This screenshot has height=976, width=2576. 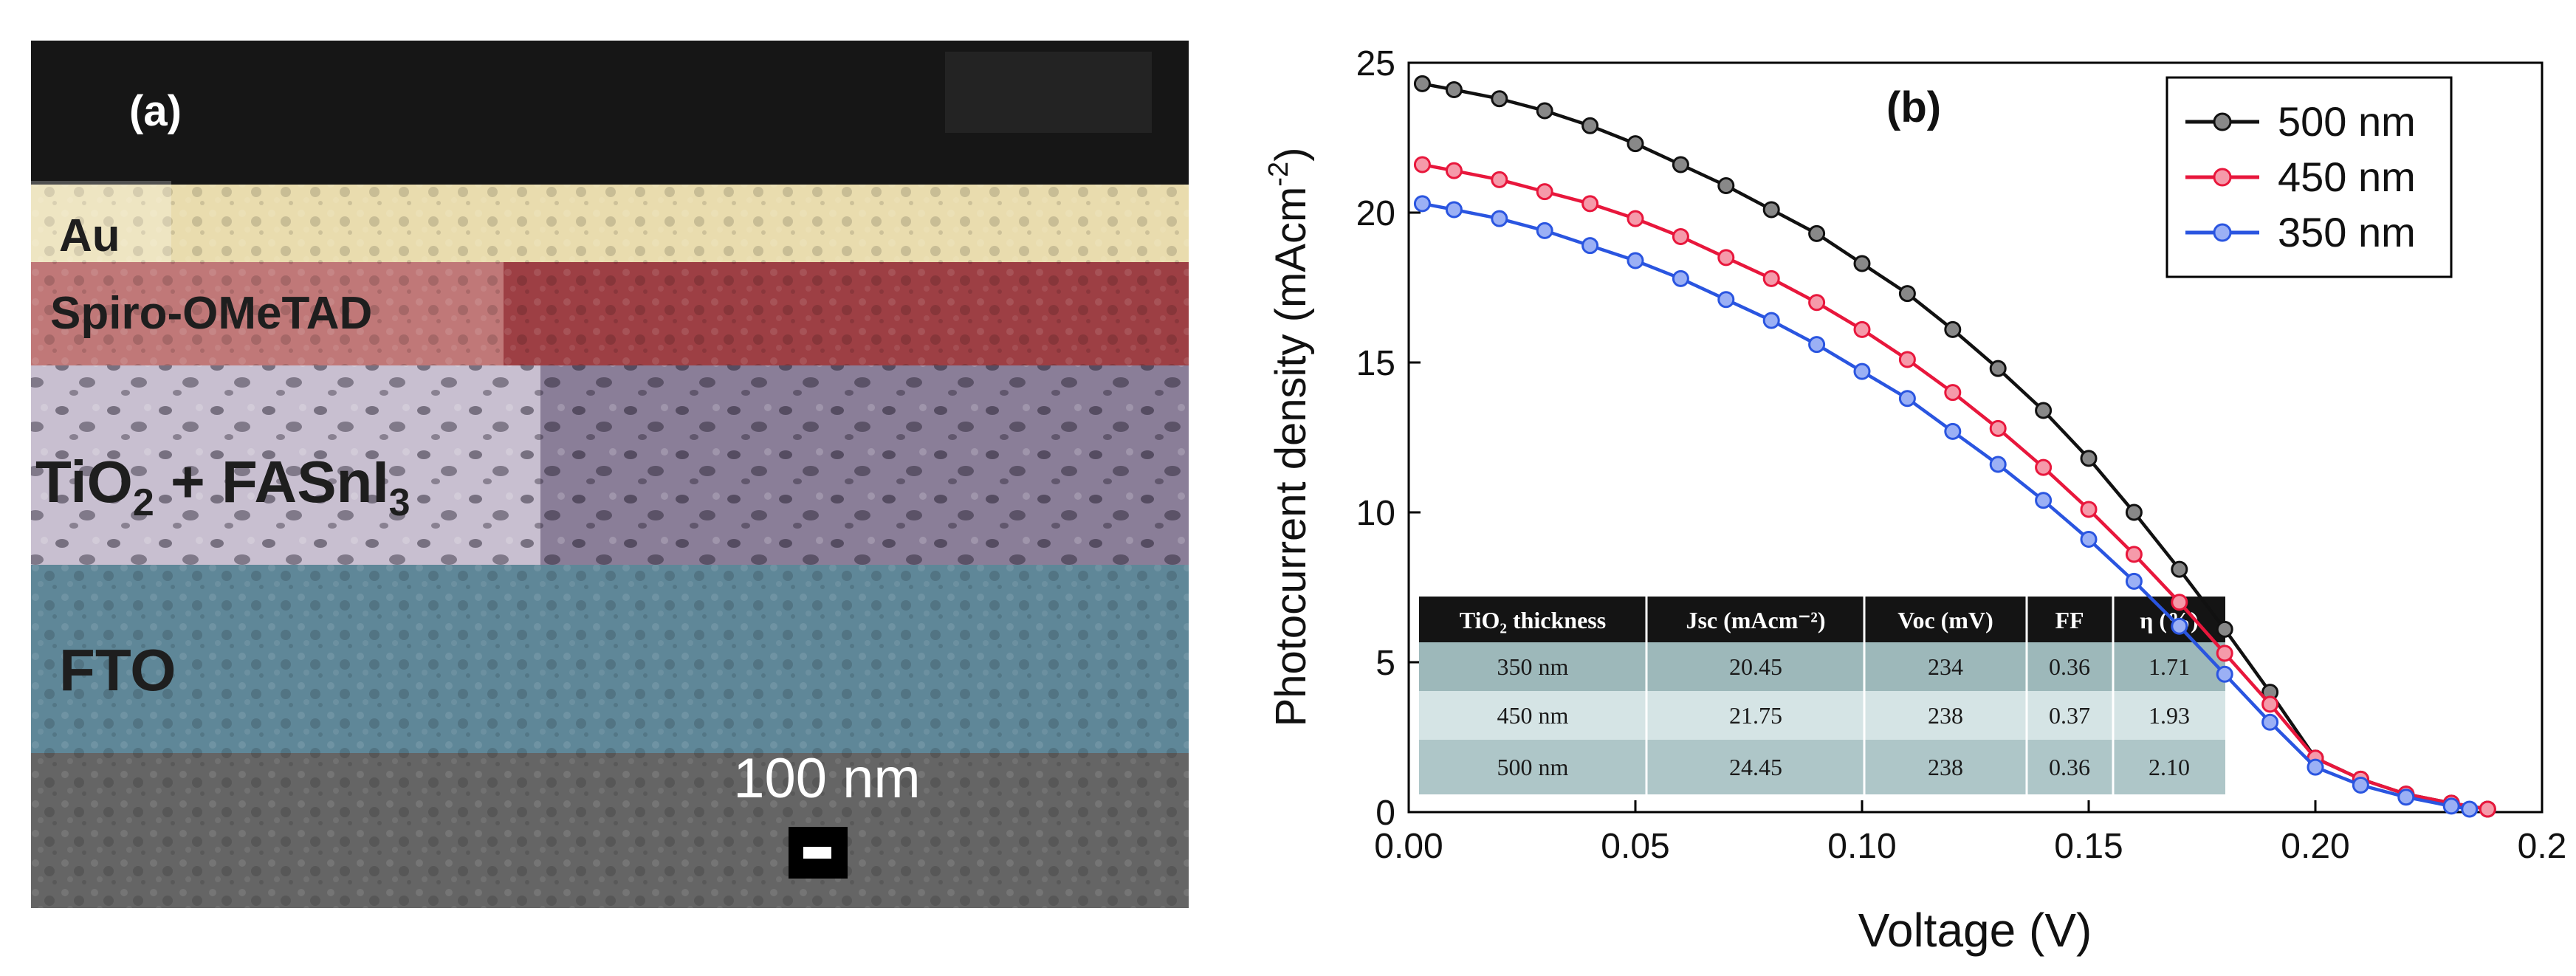 I want to click on layer-label-tio2: TiO2 + FASnI3, so click(x=223, y=486).